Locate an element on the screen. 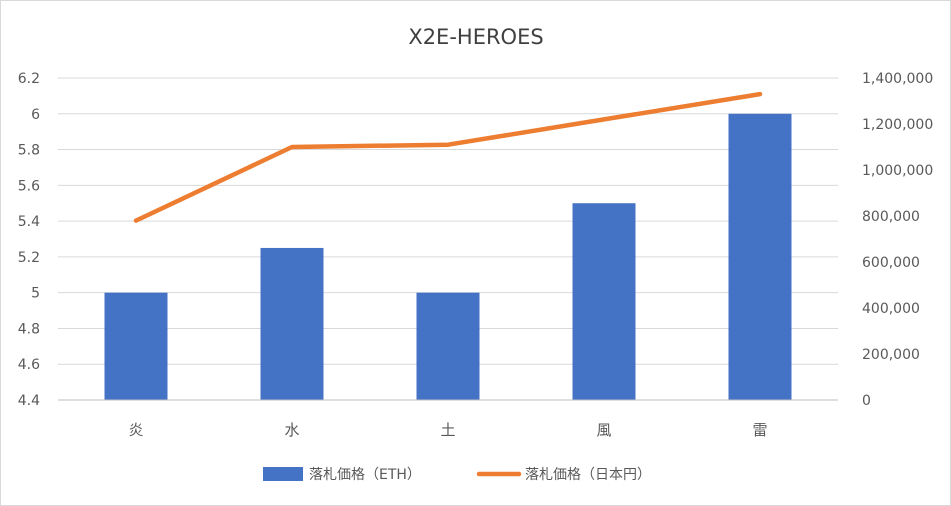 The height and width of the screenshot is (506, 951). legend-label-eth: 落札価格（ETH） is located at coordinates (365, 475).